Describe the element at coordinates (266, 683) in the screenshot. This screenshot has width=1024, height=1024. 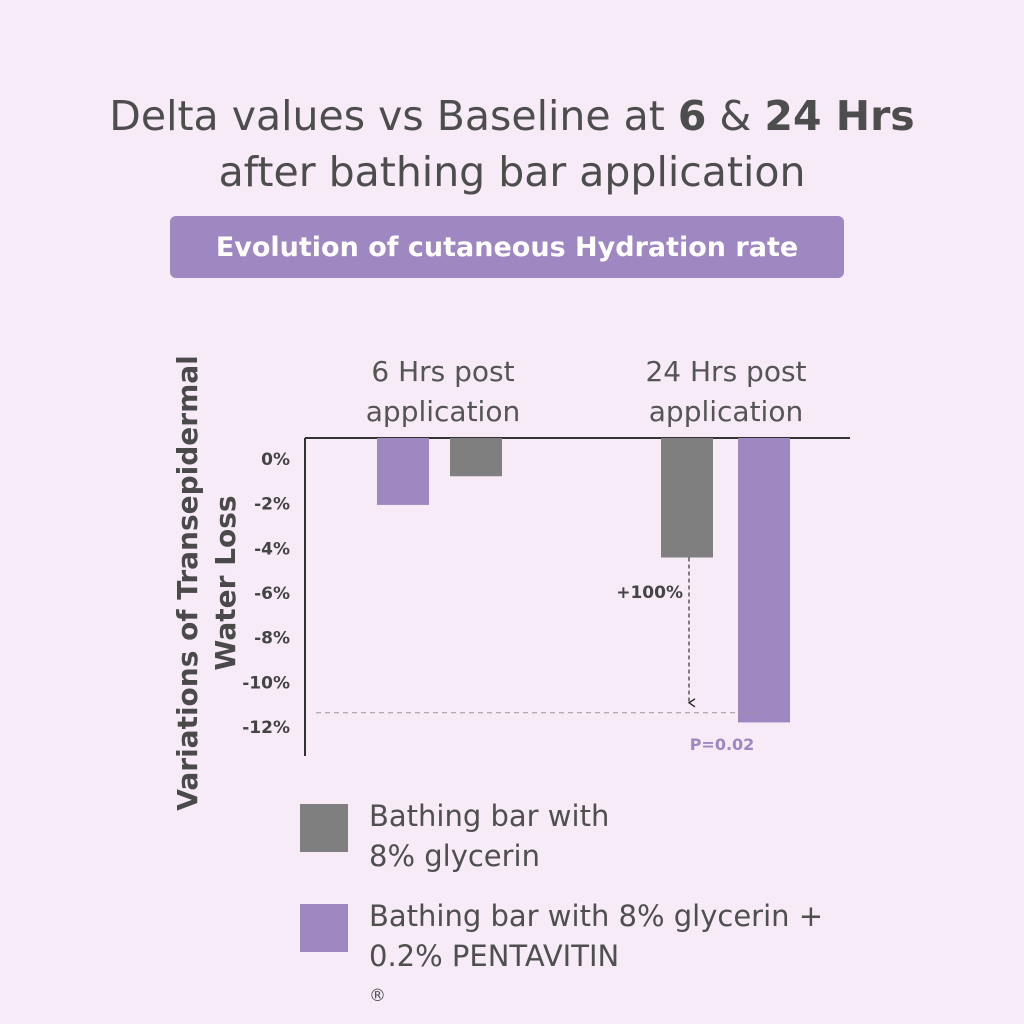
I see `y-tick-label: -10%` at that location.